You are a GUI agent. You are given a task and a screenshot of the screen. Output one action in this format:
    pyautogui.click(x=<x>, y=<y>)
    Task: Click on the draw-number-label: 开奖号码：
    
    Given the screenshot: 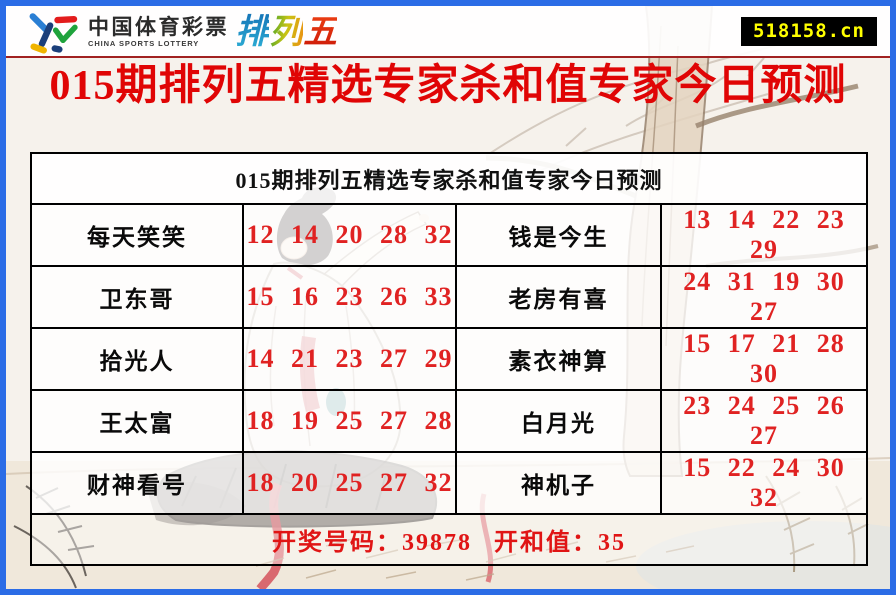 What is the action you would take?
    pyautogui.click(x=337, y=543)
    